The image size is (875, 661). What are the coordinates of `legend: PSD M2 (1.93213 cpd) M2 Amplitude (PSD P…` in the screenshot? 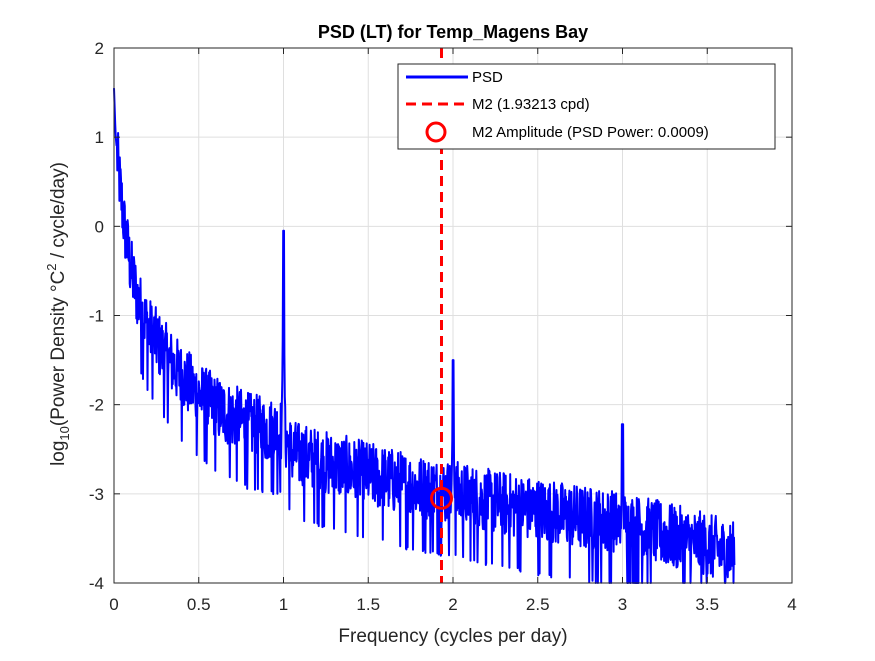 It's located at (586, 106).